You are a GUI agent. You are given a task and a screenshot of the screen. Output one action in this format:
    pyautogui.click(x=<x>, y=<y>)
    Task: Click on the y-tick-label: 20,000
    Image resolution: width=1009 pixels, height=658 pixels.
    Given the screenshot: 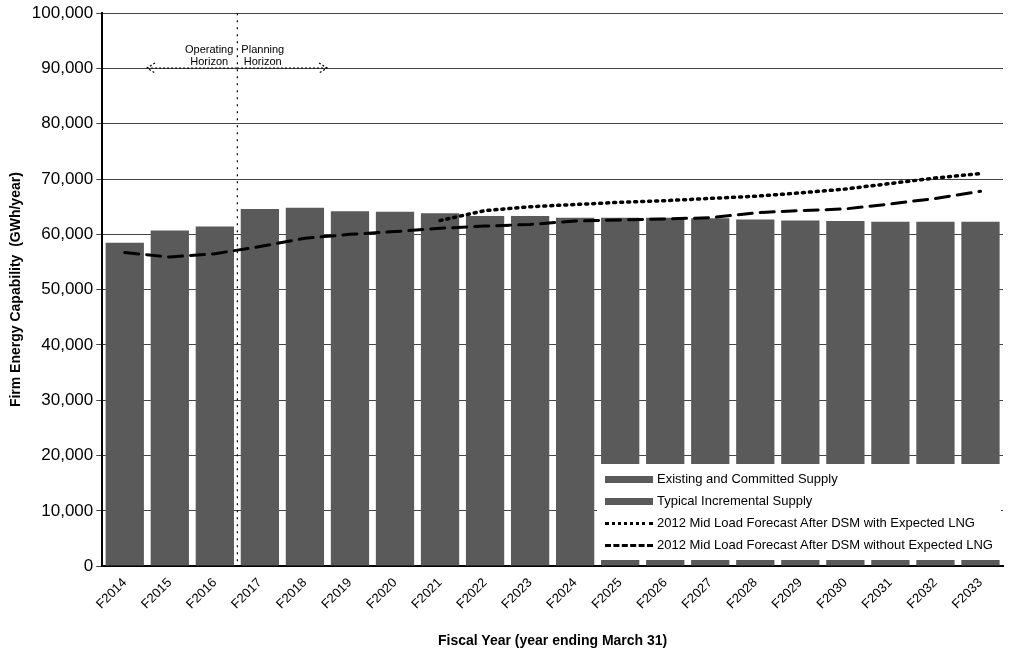 What is the action you would take?
    pyautogui.click(x=67, y=455)
    